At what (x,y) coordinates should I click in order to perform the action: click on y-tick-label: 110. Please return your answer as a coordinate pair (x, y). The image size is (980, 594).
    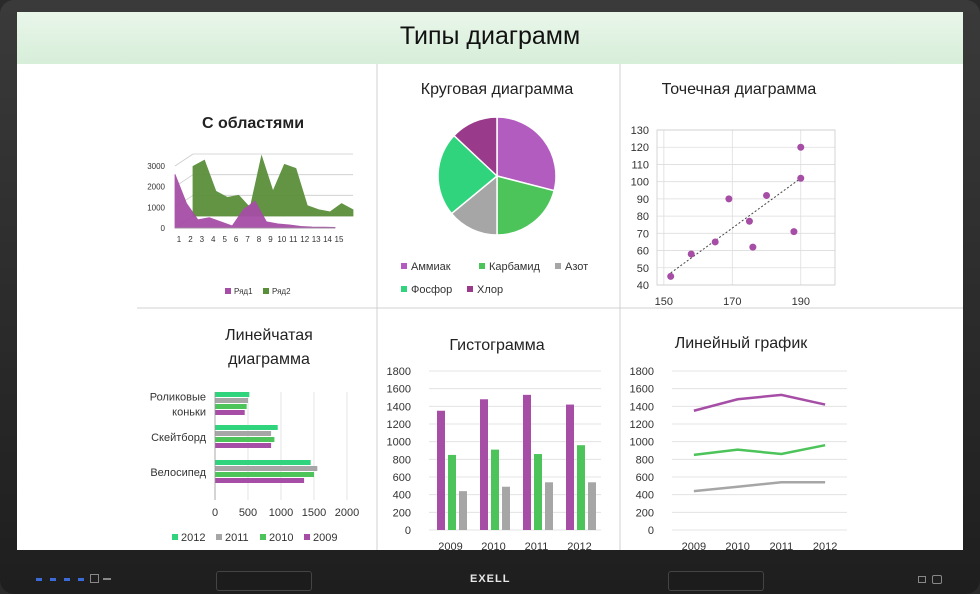
    Looking at the image, I should click on (640, 165).